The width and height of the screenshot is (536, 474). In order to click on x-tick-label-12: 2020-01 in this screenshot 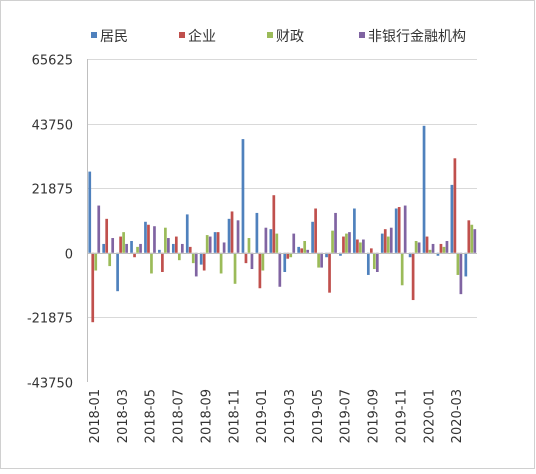, I will do `click(429, 416)`.